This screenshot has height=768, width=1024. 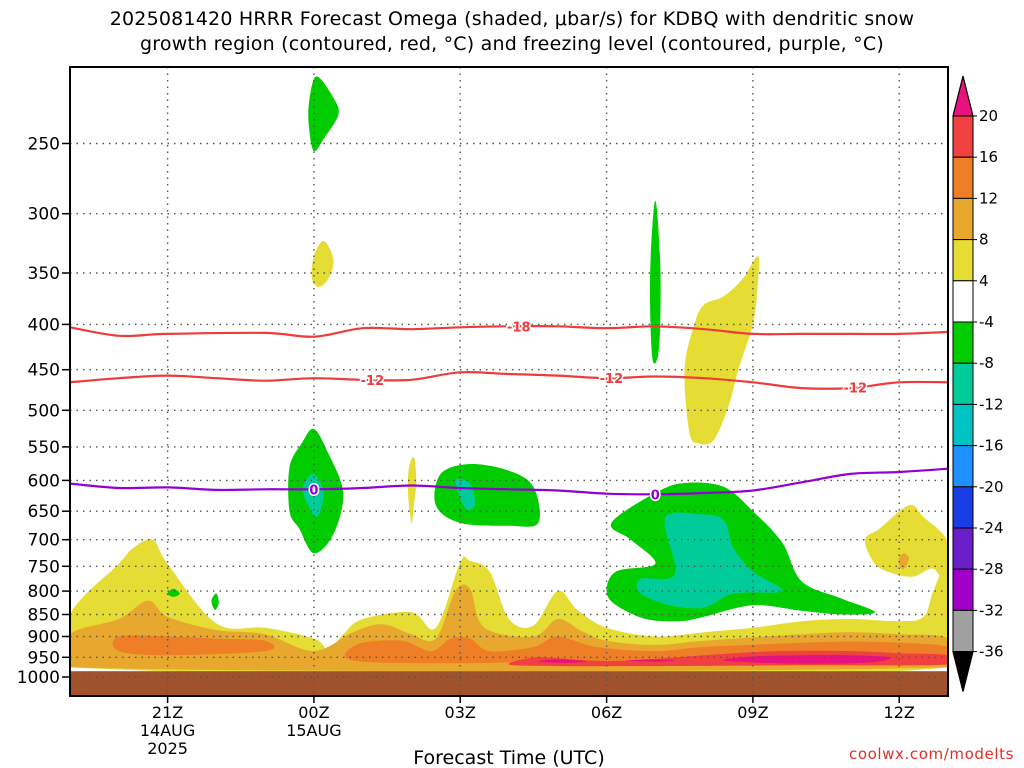 What do you see at coordinates (44, 448) in the screenshot?
I see `y-tick-label-550: 550` at bounding box center [44, 448].